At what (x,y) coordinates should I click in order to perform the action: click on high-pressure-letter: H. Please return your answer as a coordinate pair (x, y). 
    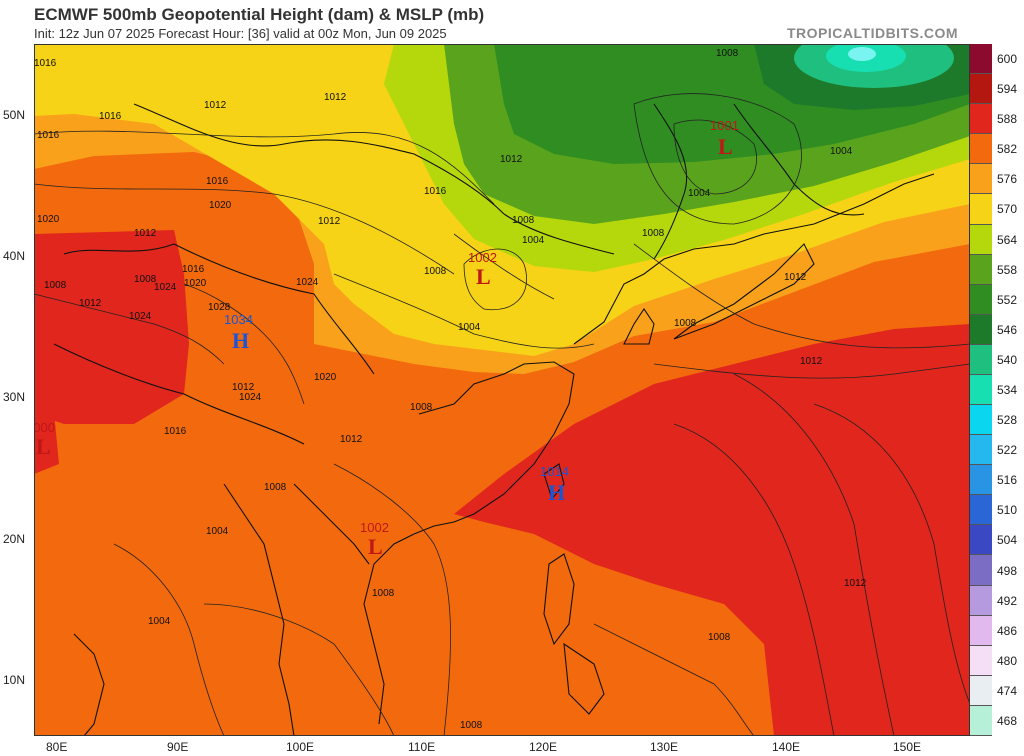
    Looking at the image, I should click on (556, 492).